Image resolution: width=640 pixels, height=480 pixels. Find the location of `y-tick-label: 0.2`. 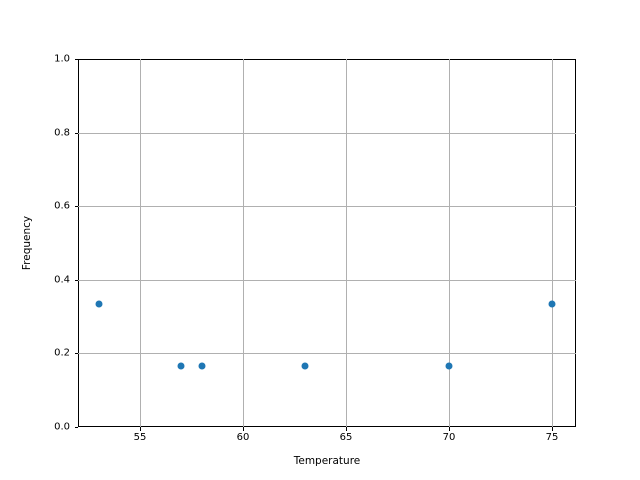

y-tick-label: 0.2 is located at coordinates (62, 353).